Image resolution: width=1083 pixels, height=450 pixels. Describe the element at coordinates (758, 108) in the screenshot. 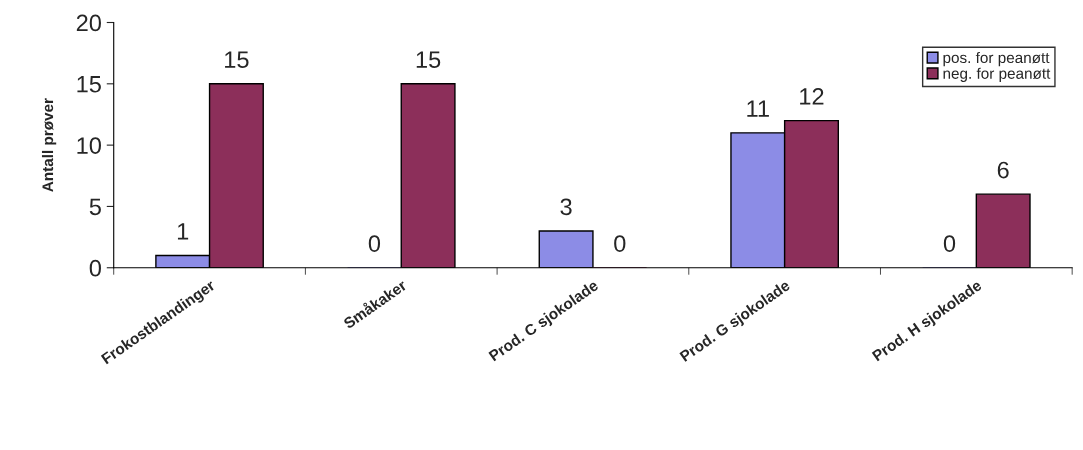

I see `data-label: 11` at that location.